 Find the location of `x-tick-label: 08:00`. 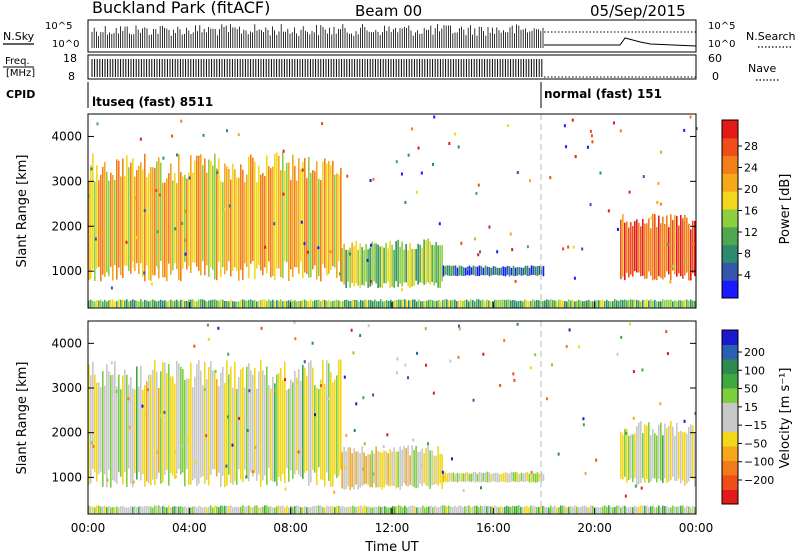

x-tick-label: 08:00 is located at coordinates (290, 528).